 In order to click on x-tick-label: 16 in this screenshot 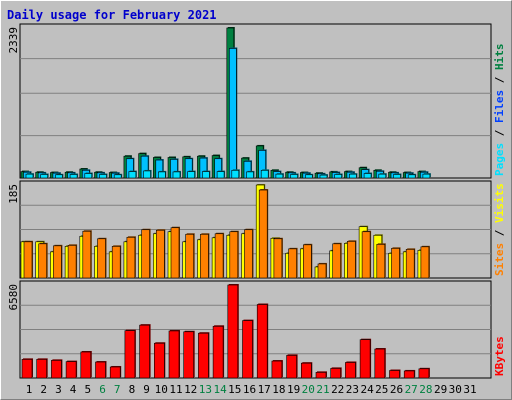, I will do `click(249, 389)`.